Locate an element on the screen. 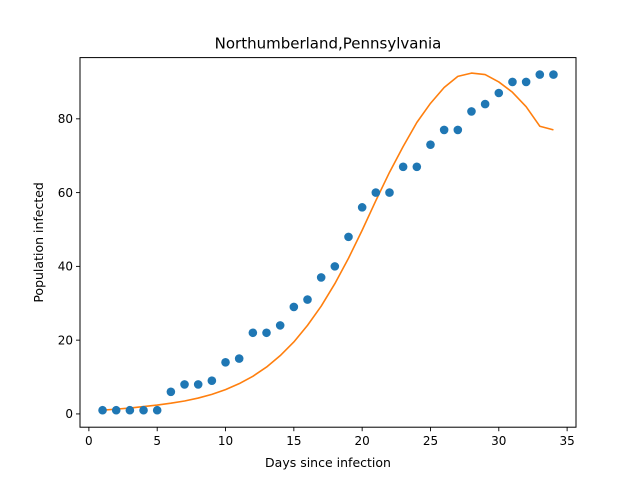 Image resolution: width=640 pixels, height=480 pixels. x-axis-label: Days since infection is located at coordinates (328, 462).